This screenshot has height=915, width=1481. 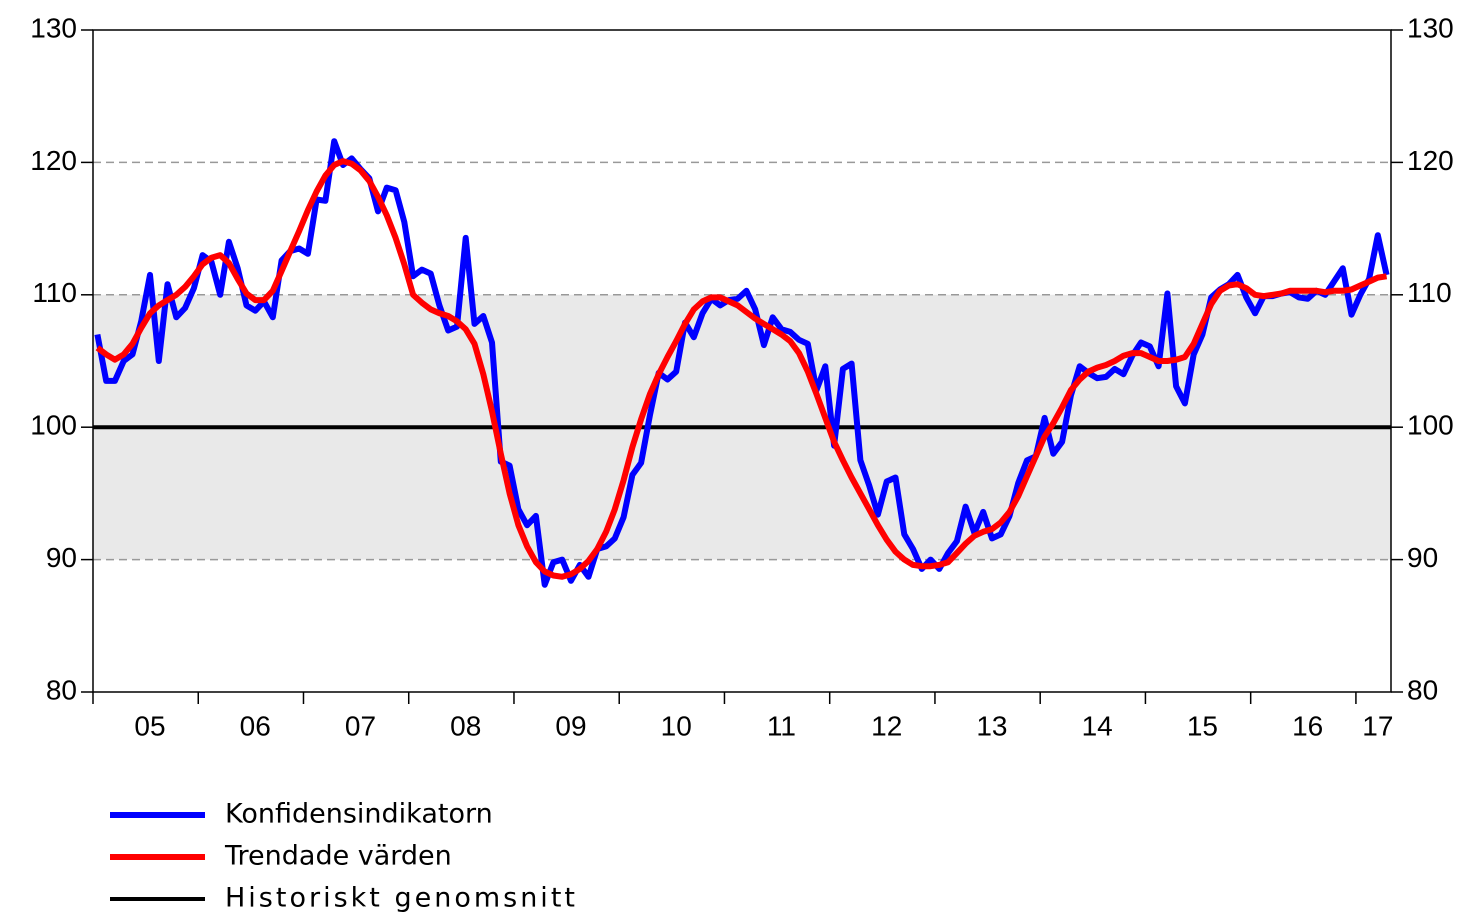 I want to click on y-tick-label: 90, so click(x=61, y=557).